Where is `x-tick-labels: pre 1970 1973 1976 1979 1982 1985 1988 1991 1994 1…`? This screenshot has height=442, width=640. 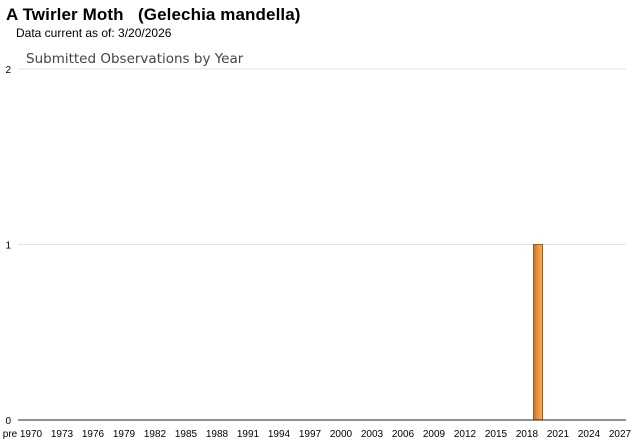
x-tick-labels: pre 1970 1973 1976 1979 1982 1985 1988 1991 1994 1… is located at coordinates (317, 434).